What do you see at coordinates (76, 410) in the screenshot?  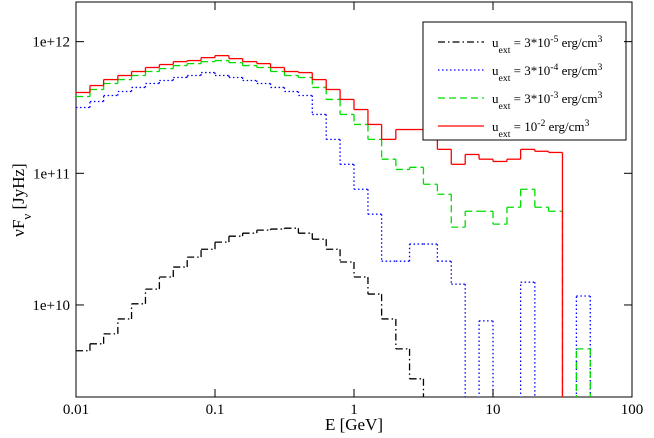 I see `x-tick-label: 0.01` at bounding box center [76, 410].